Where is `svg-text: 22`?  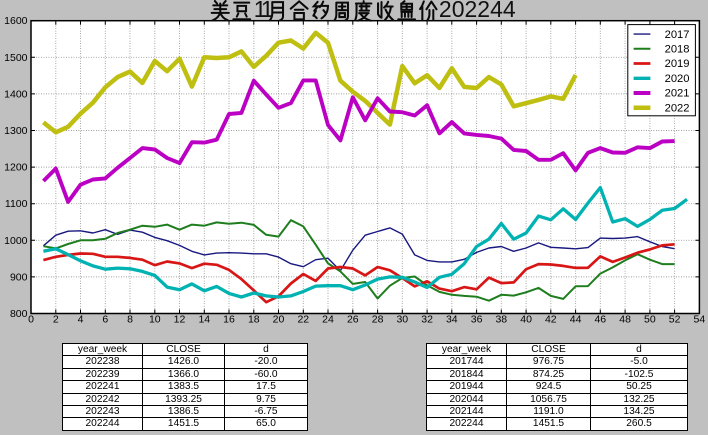
svg-text: 22 is located at coordinates (303, 320).